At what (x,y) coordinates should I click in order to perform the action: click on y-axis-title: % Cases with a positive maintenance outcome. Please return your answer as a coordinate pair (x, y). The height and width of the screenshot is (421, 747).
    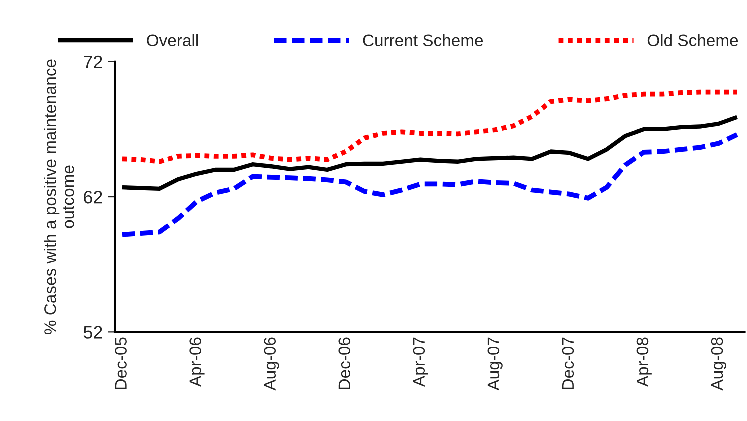
    Looking at the image, I should click on (59, 197).